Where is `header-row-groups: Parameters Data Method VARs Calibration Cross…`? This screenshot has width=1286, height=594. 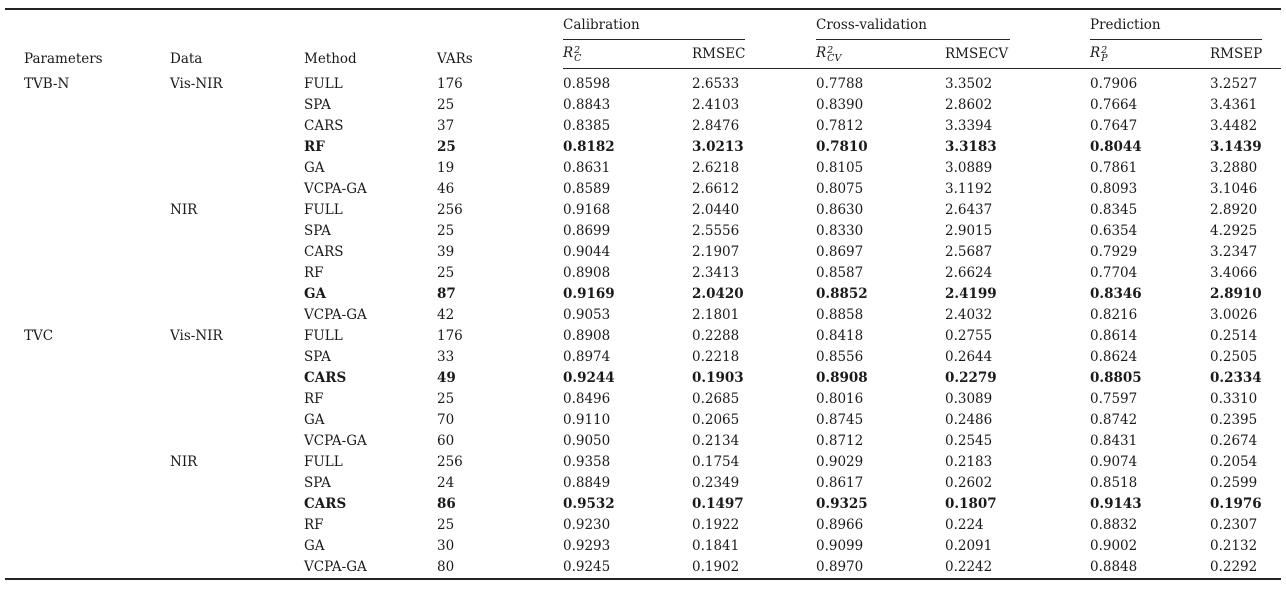 header-row-groups: Parameters Data Method VARs Calibration Cross… is located at coordinates (643, 38).